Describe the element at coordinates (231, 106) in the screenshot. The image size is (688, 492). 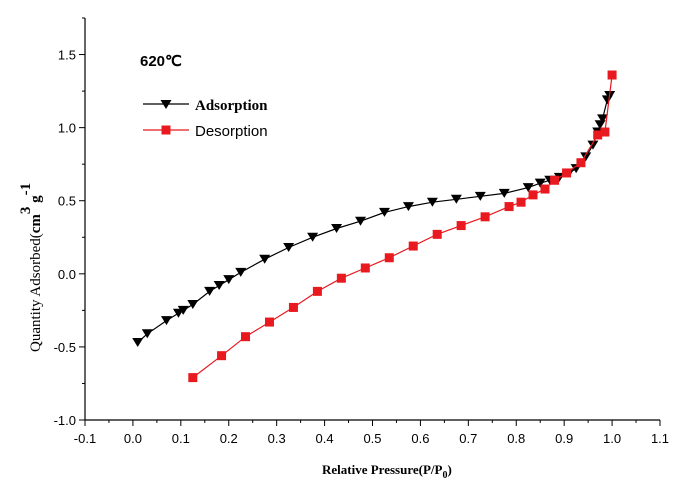
I see `legend-label-adsorption: Adsorption` at that location.